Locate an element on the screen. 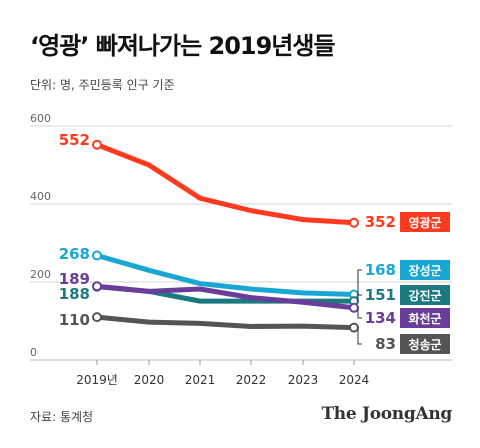 The height and width of the screenshot is (448, 480). y-tick-label: 600 is located at coordinates (40, 118).